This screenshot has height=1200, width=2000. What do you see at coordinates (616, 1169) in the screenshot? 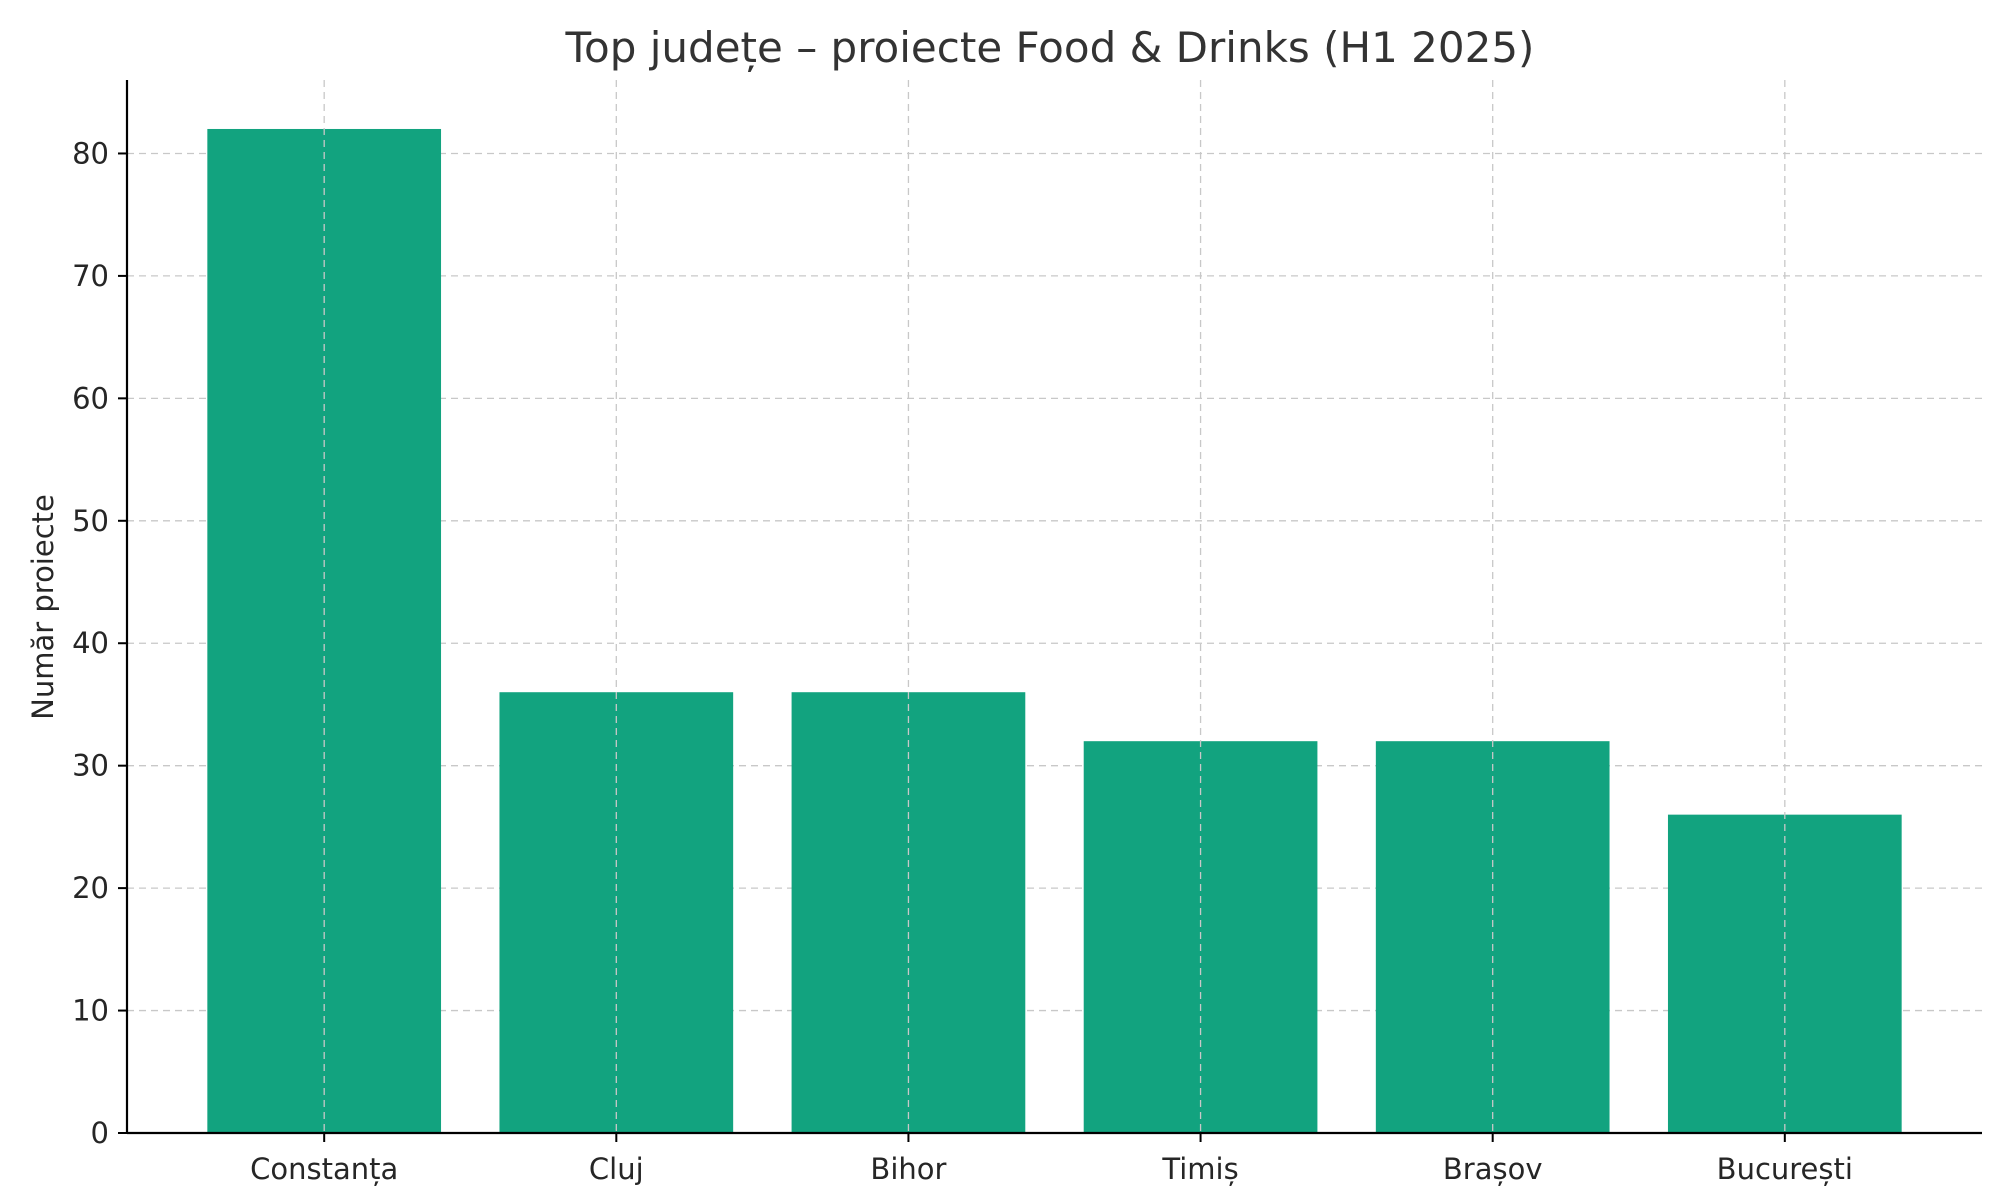
I see `x-tick-label: Cluj` at bounding box center [616, 1169].